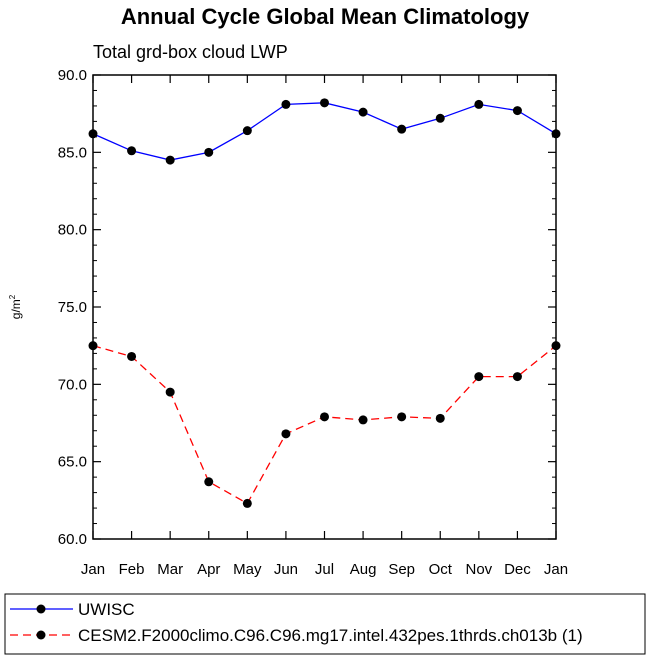 The image size is (650, 660). What do you see at coordinates (72, 75) in the screenshot?
I see `y-tick-label: 90.0` at bounding box center [72, 75].